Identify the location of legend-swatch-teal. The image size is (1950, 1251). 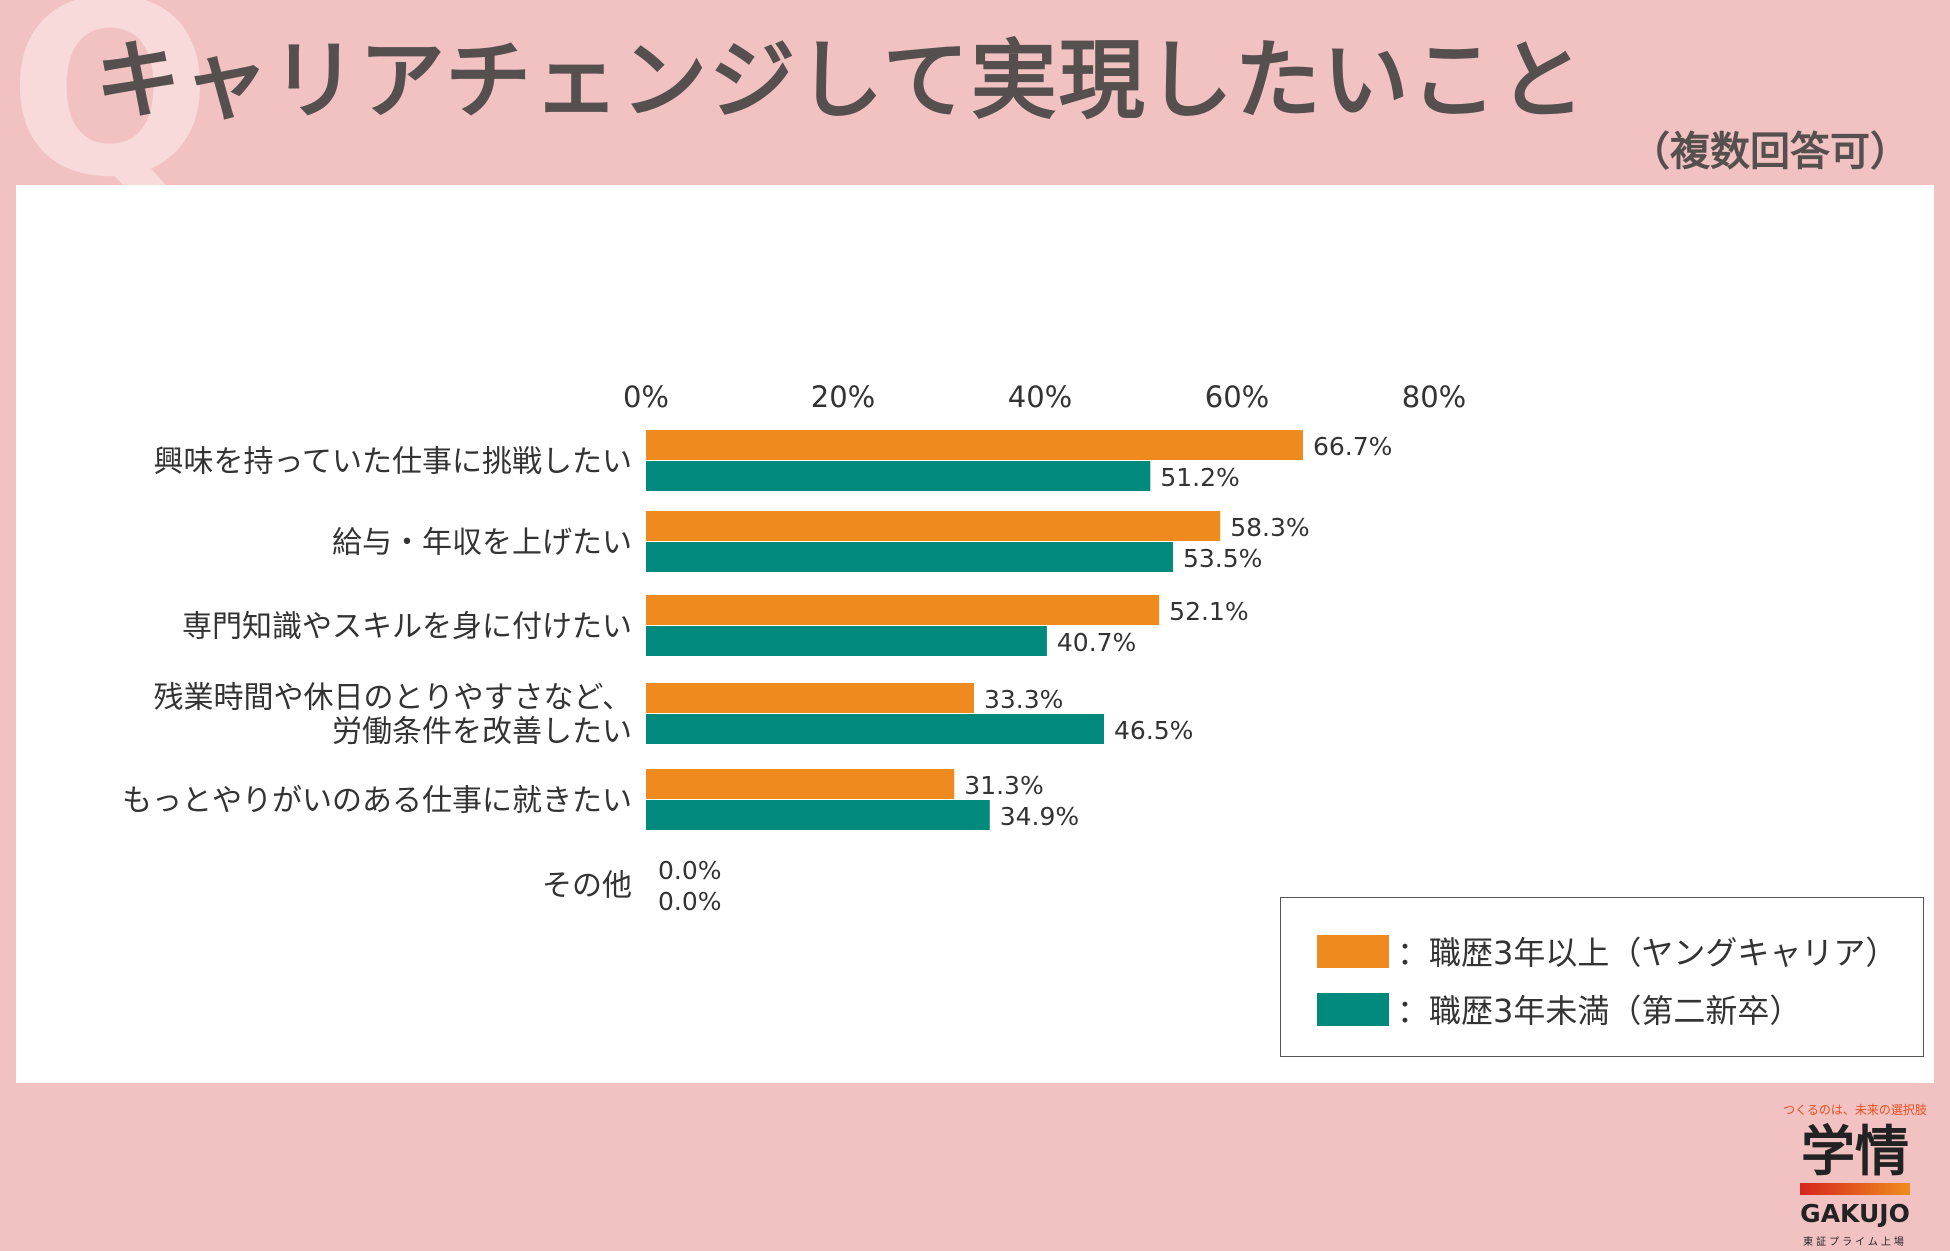
(1353, 1009).